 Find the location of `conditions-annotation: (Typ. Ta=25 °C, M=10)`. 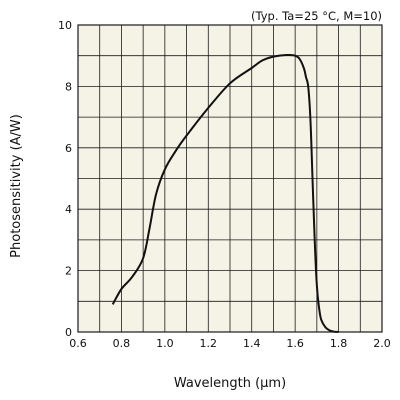

conditions-annotation: (Typ. Ta=25 °C, M=10) is located at coordinates (316, 16).